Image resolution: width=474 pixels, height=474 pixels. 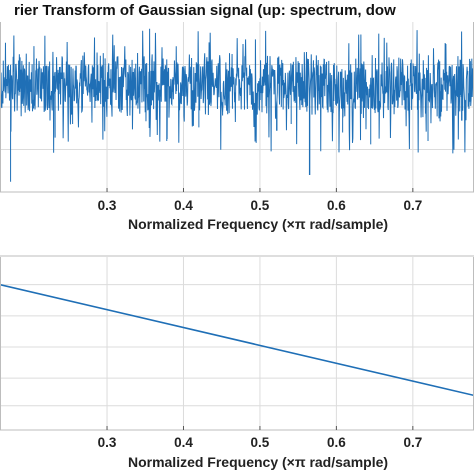 I want to click on phase-x-axis-label: Normalized Frequency (×π rad/sample), so click(x=258, y=462).